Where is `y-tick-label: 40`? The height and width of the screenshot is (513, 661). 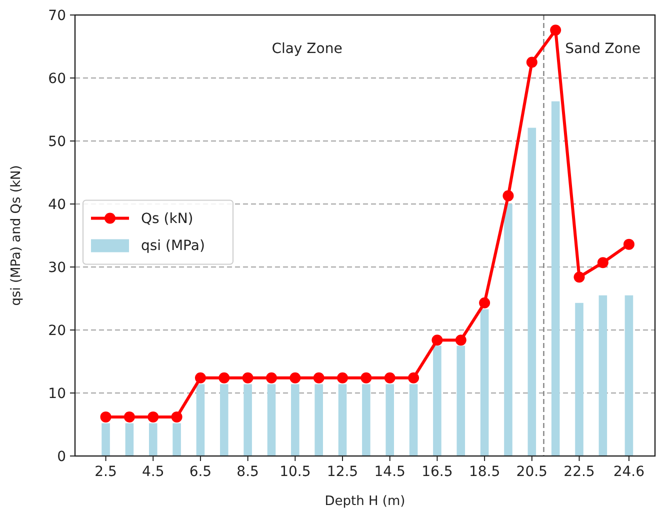 y-tick-label: 40 is located at coordinates (57, 205).